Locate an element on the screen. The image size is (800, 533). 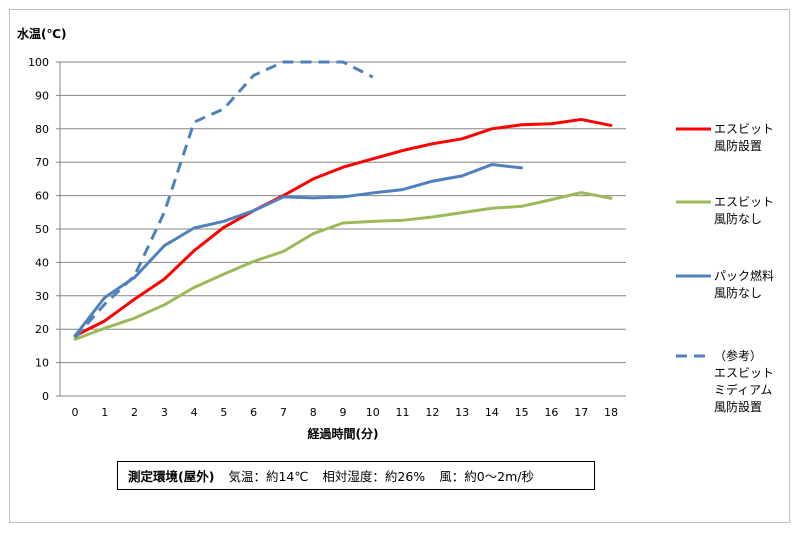
legend-label-2: 風防なし is located at coordinates (738, 218).